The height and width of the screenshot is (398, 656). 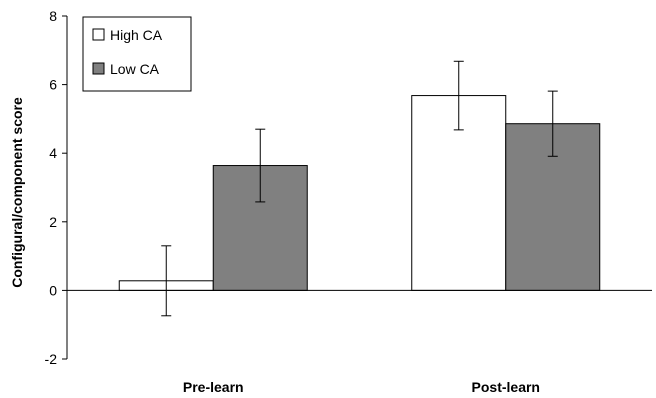 I want to click on y-axis-title: Configural/component score, so click(x=17, y=192).